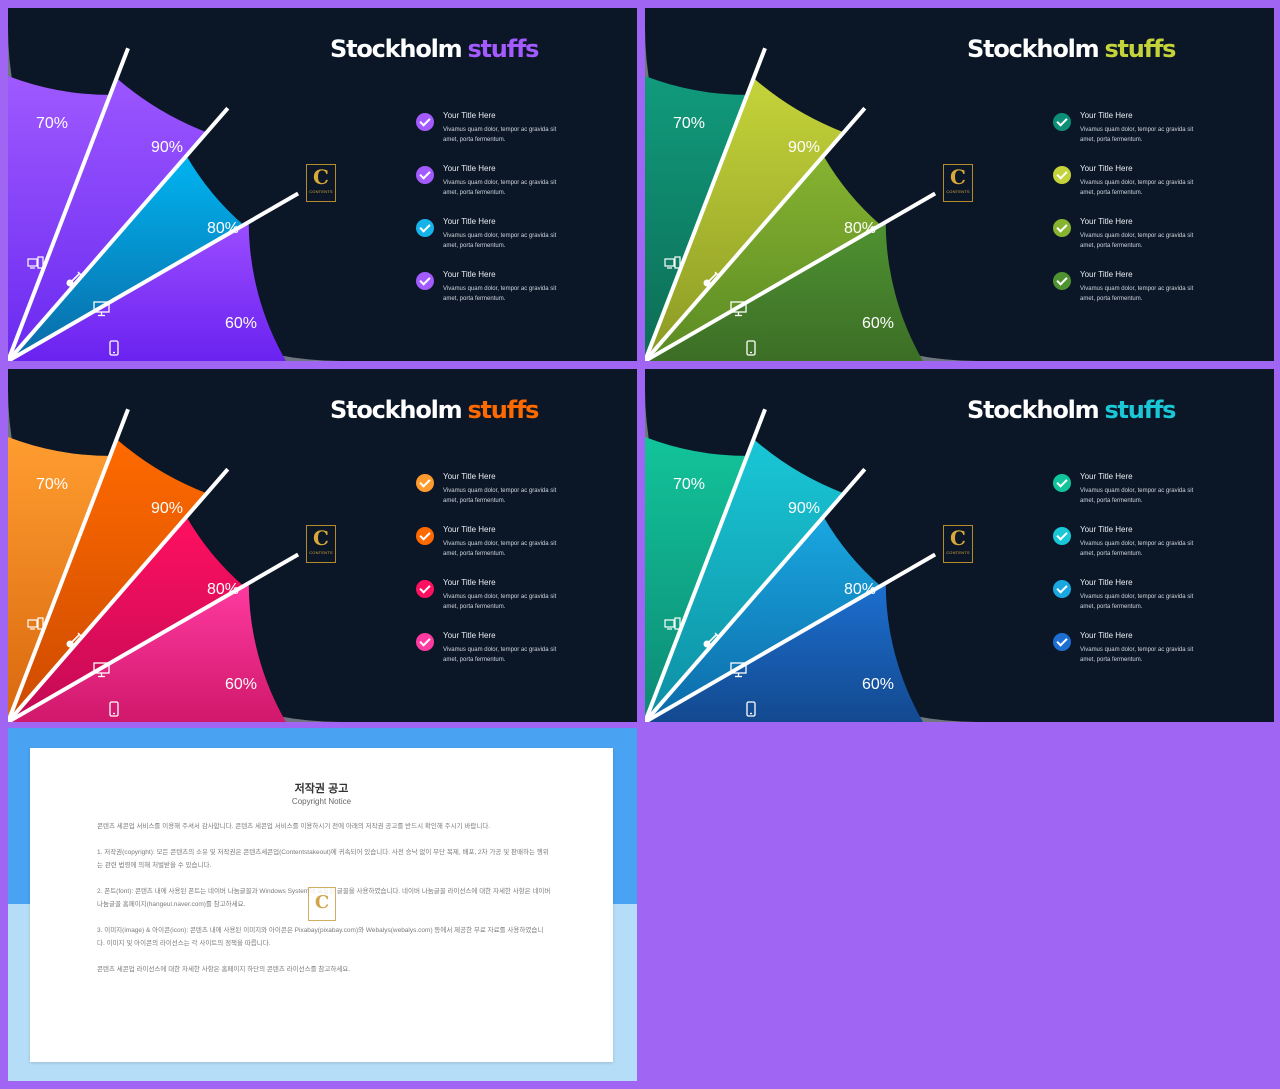 The image size is (1280, 1089). I want to click on notice-subtitle: Copyright Notice, so click(321, 801).